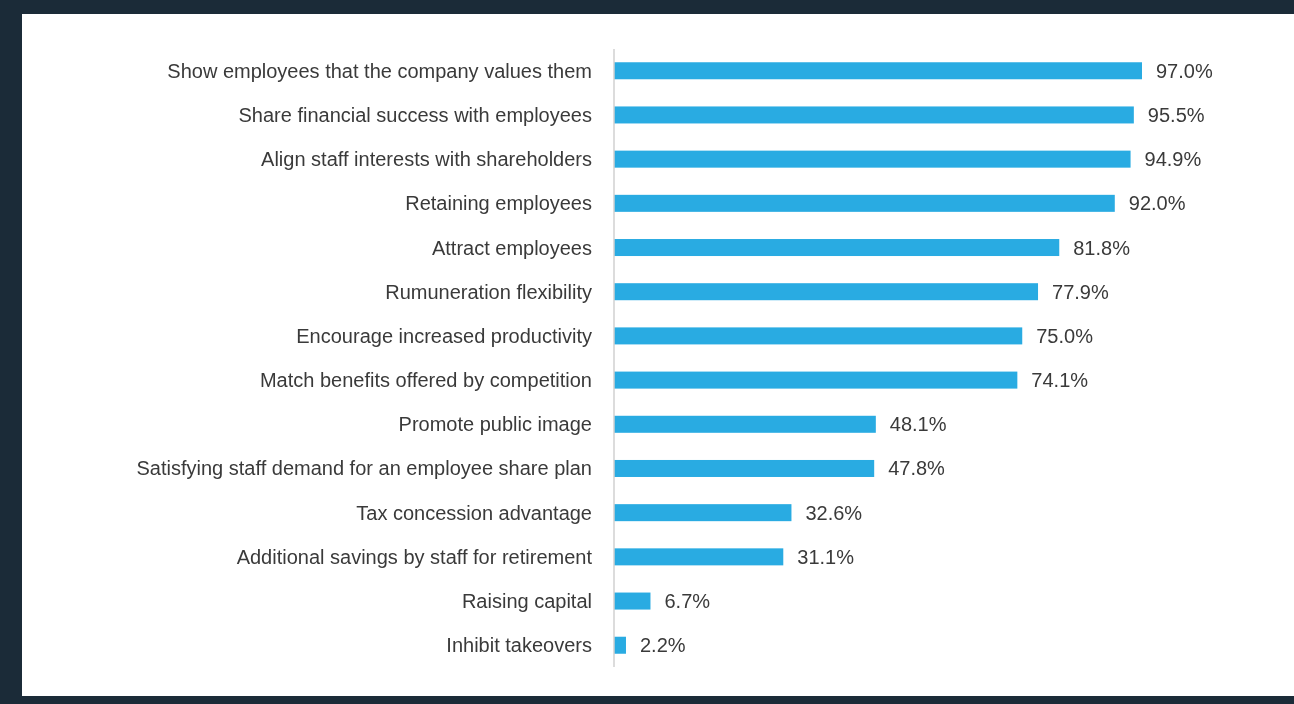  Describe the element at coordinates (917, 468) in the screenshot. I see `data-label: 47.8%` at that location.